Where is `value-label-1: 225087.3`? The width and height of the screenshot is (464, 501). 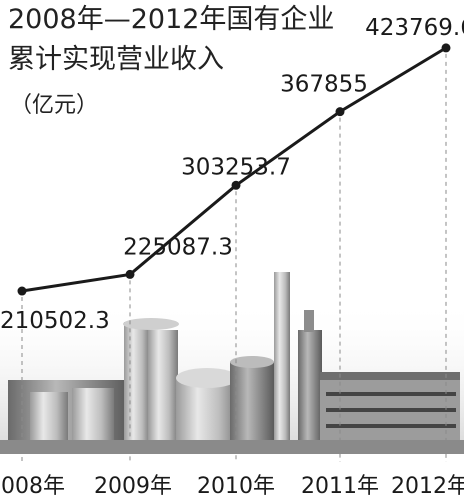 value-label-1: 225087.3 is located at coordinates (178, 247).